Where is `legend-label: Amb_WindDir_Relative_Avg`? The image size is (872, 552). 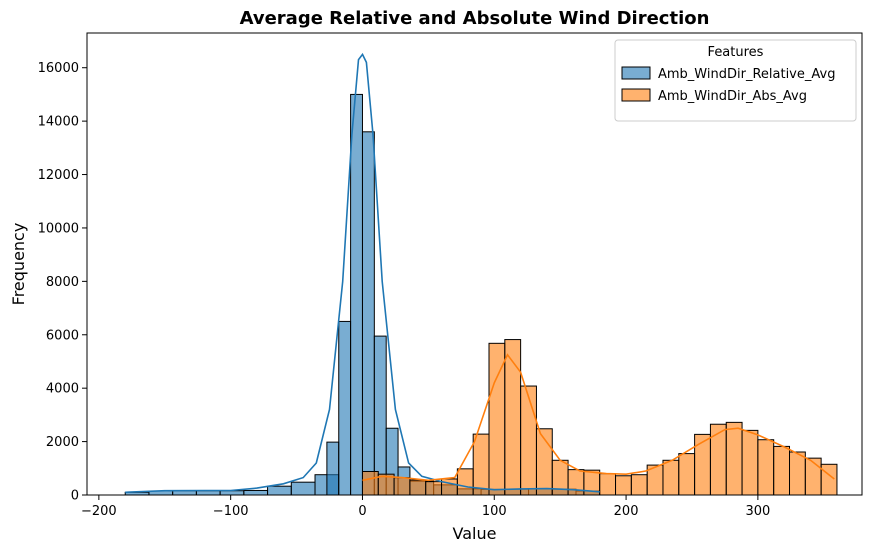
legend-label: Amb_WindDir_Relative_Avg is located at coordinates (746, 74).